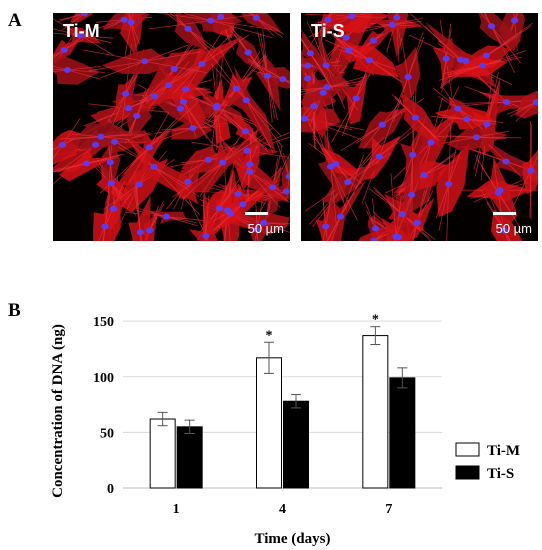 The width and height of the screenshot is (542, 550). Describe the element at coordinates (58, 411) in the screenshot. I see `y-axis-title: Concentration of DNA (ng)` at that location.